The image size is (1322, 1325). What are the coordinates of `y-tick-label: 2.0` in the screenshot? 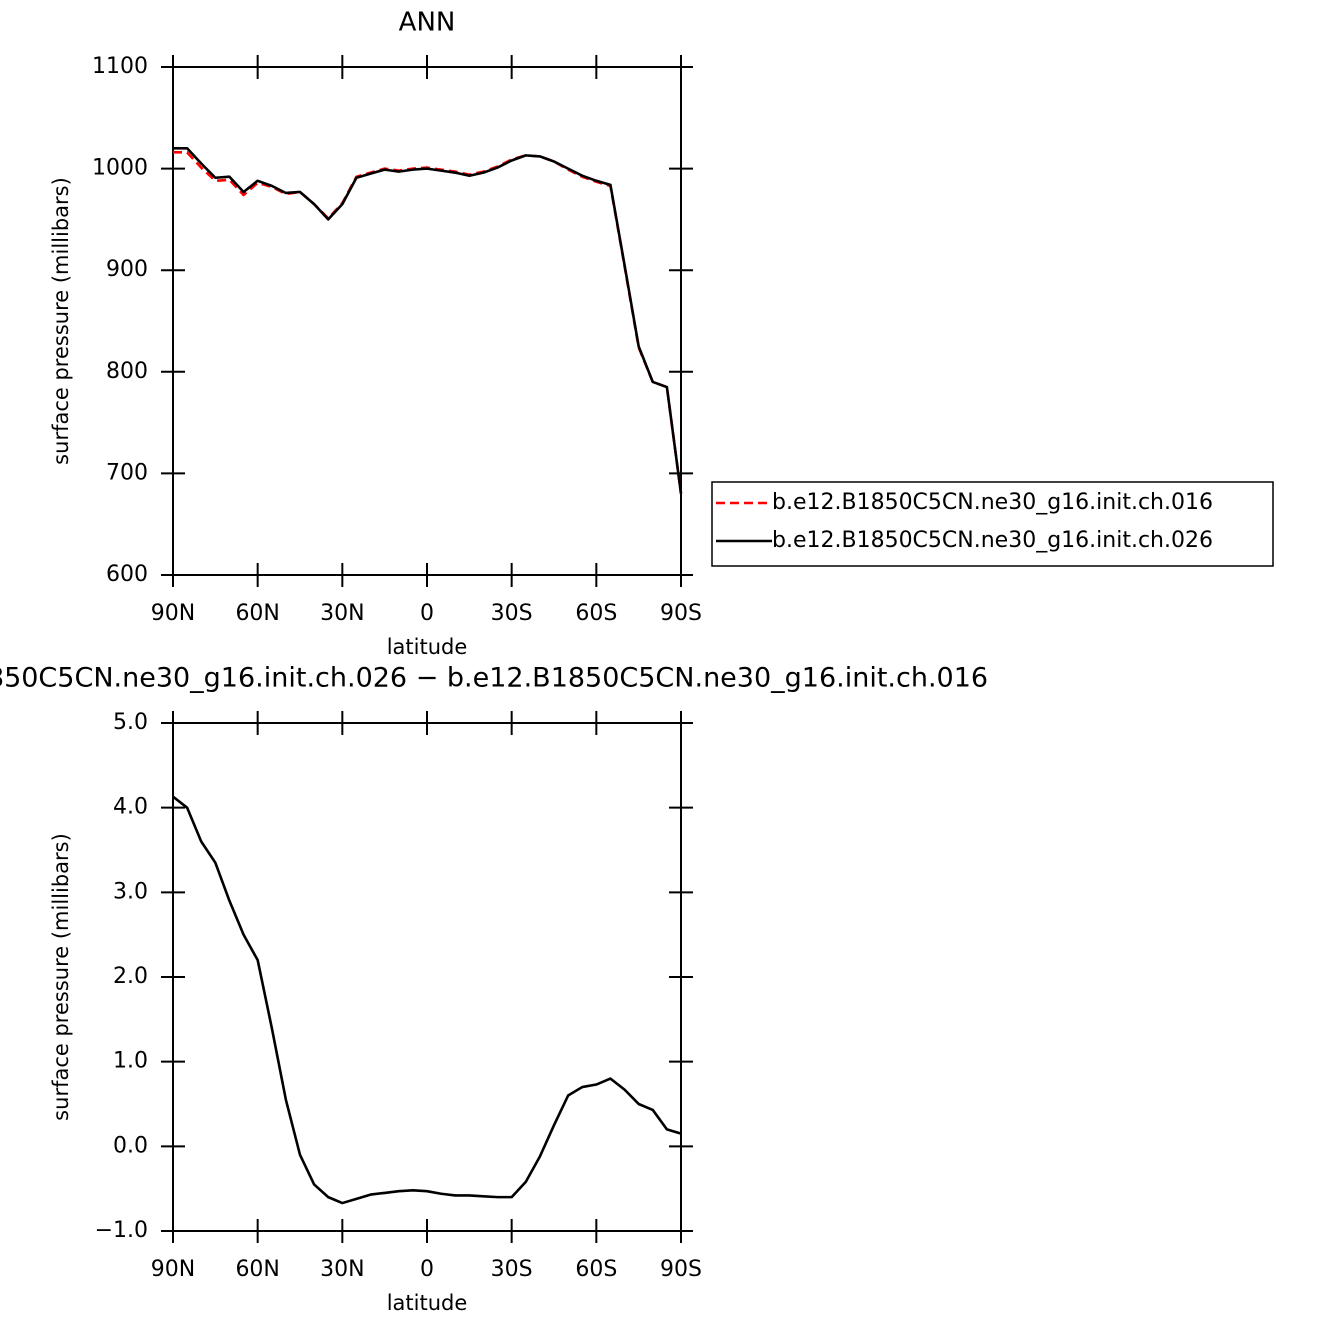 It's located at (130, 976).